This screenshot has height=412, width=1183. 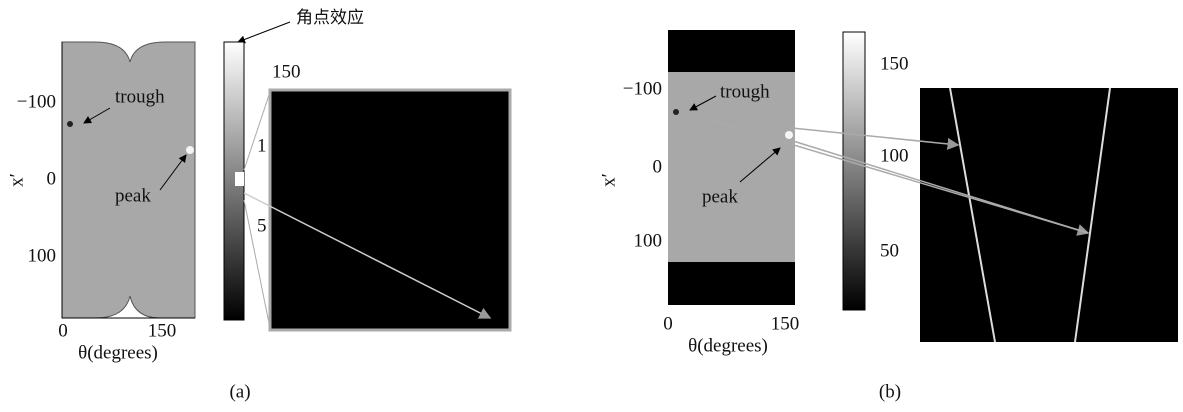 What do you see at coordinates (262, 145) in the screenshot?
I see `colorbar-tick-label: 1` at bounding box center [262, 145].